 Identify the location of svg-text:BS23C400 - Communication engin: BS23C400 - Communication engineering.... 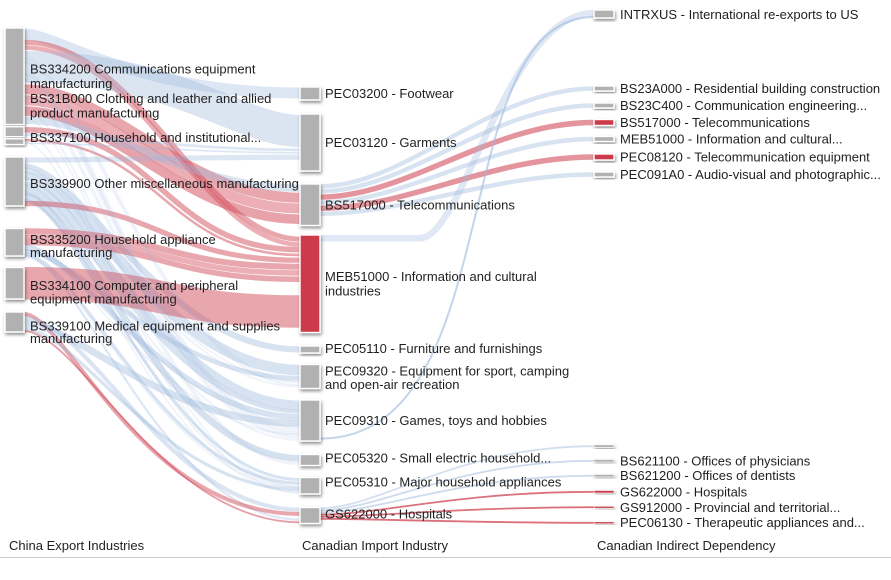
(743, 105).